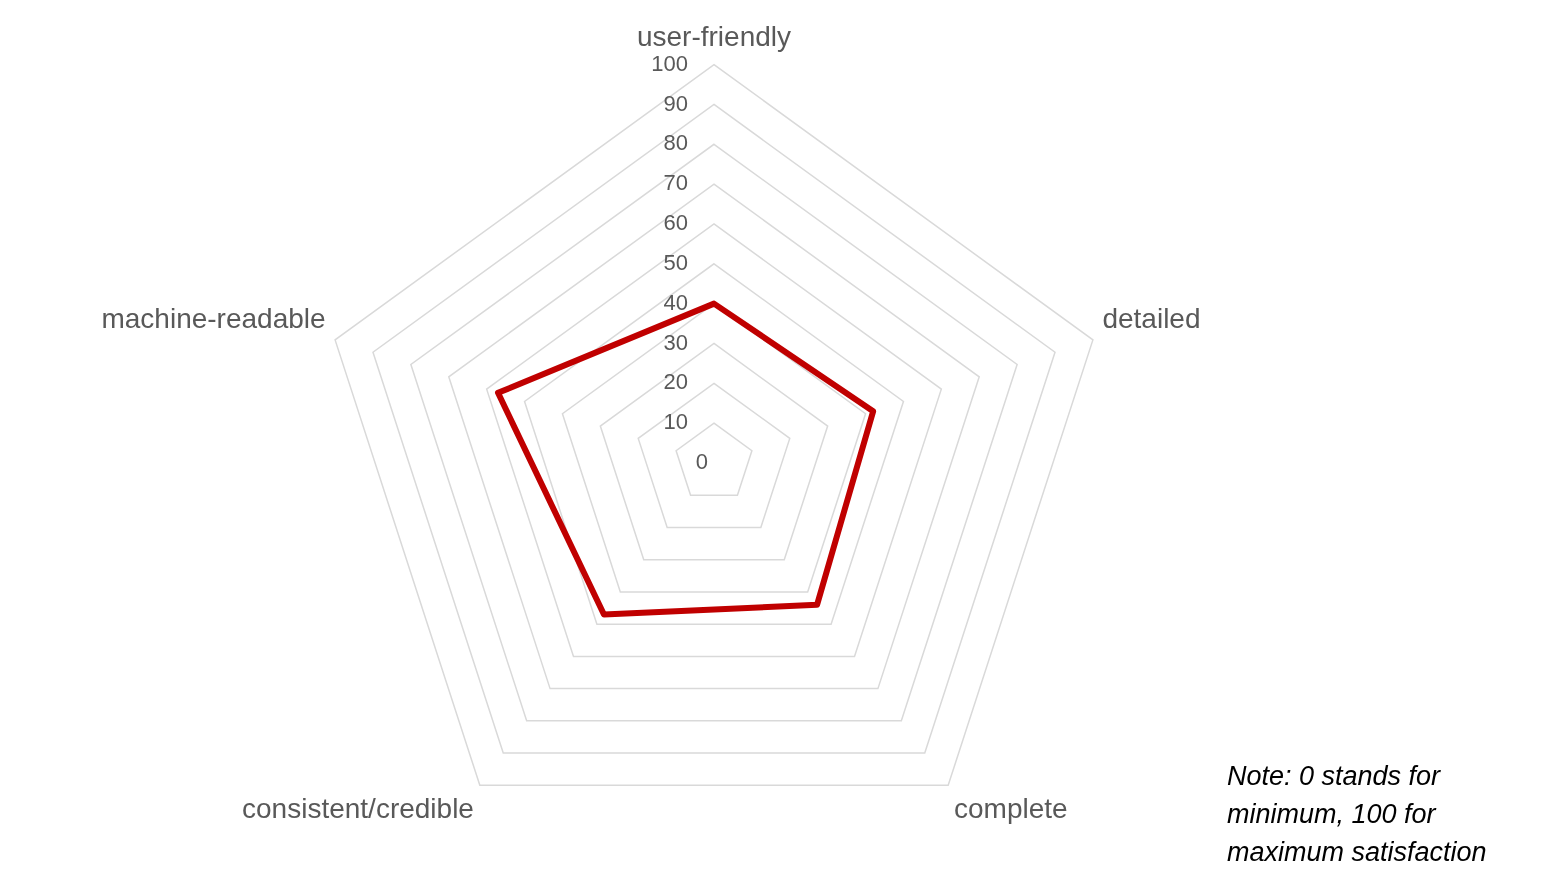  Describe the element at coordinates (675, 262) in the screenshot. I see `y-tick-label: 50` at that location.